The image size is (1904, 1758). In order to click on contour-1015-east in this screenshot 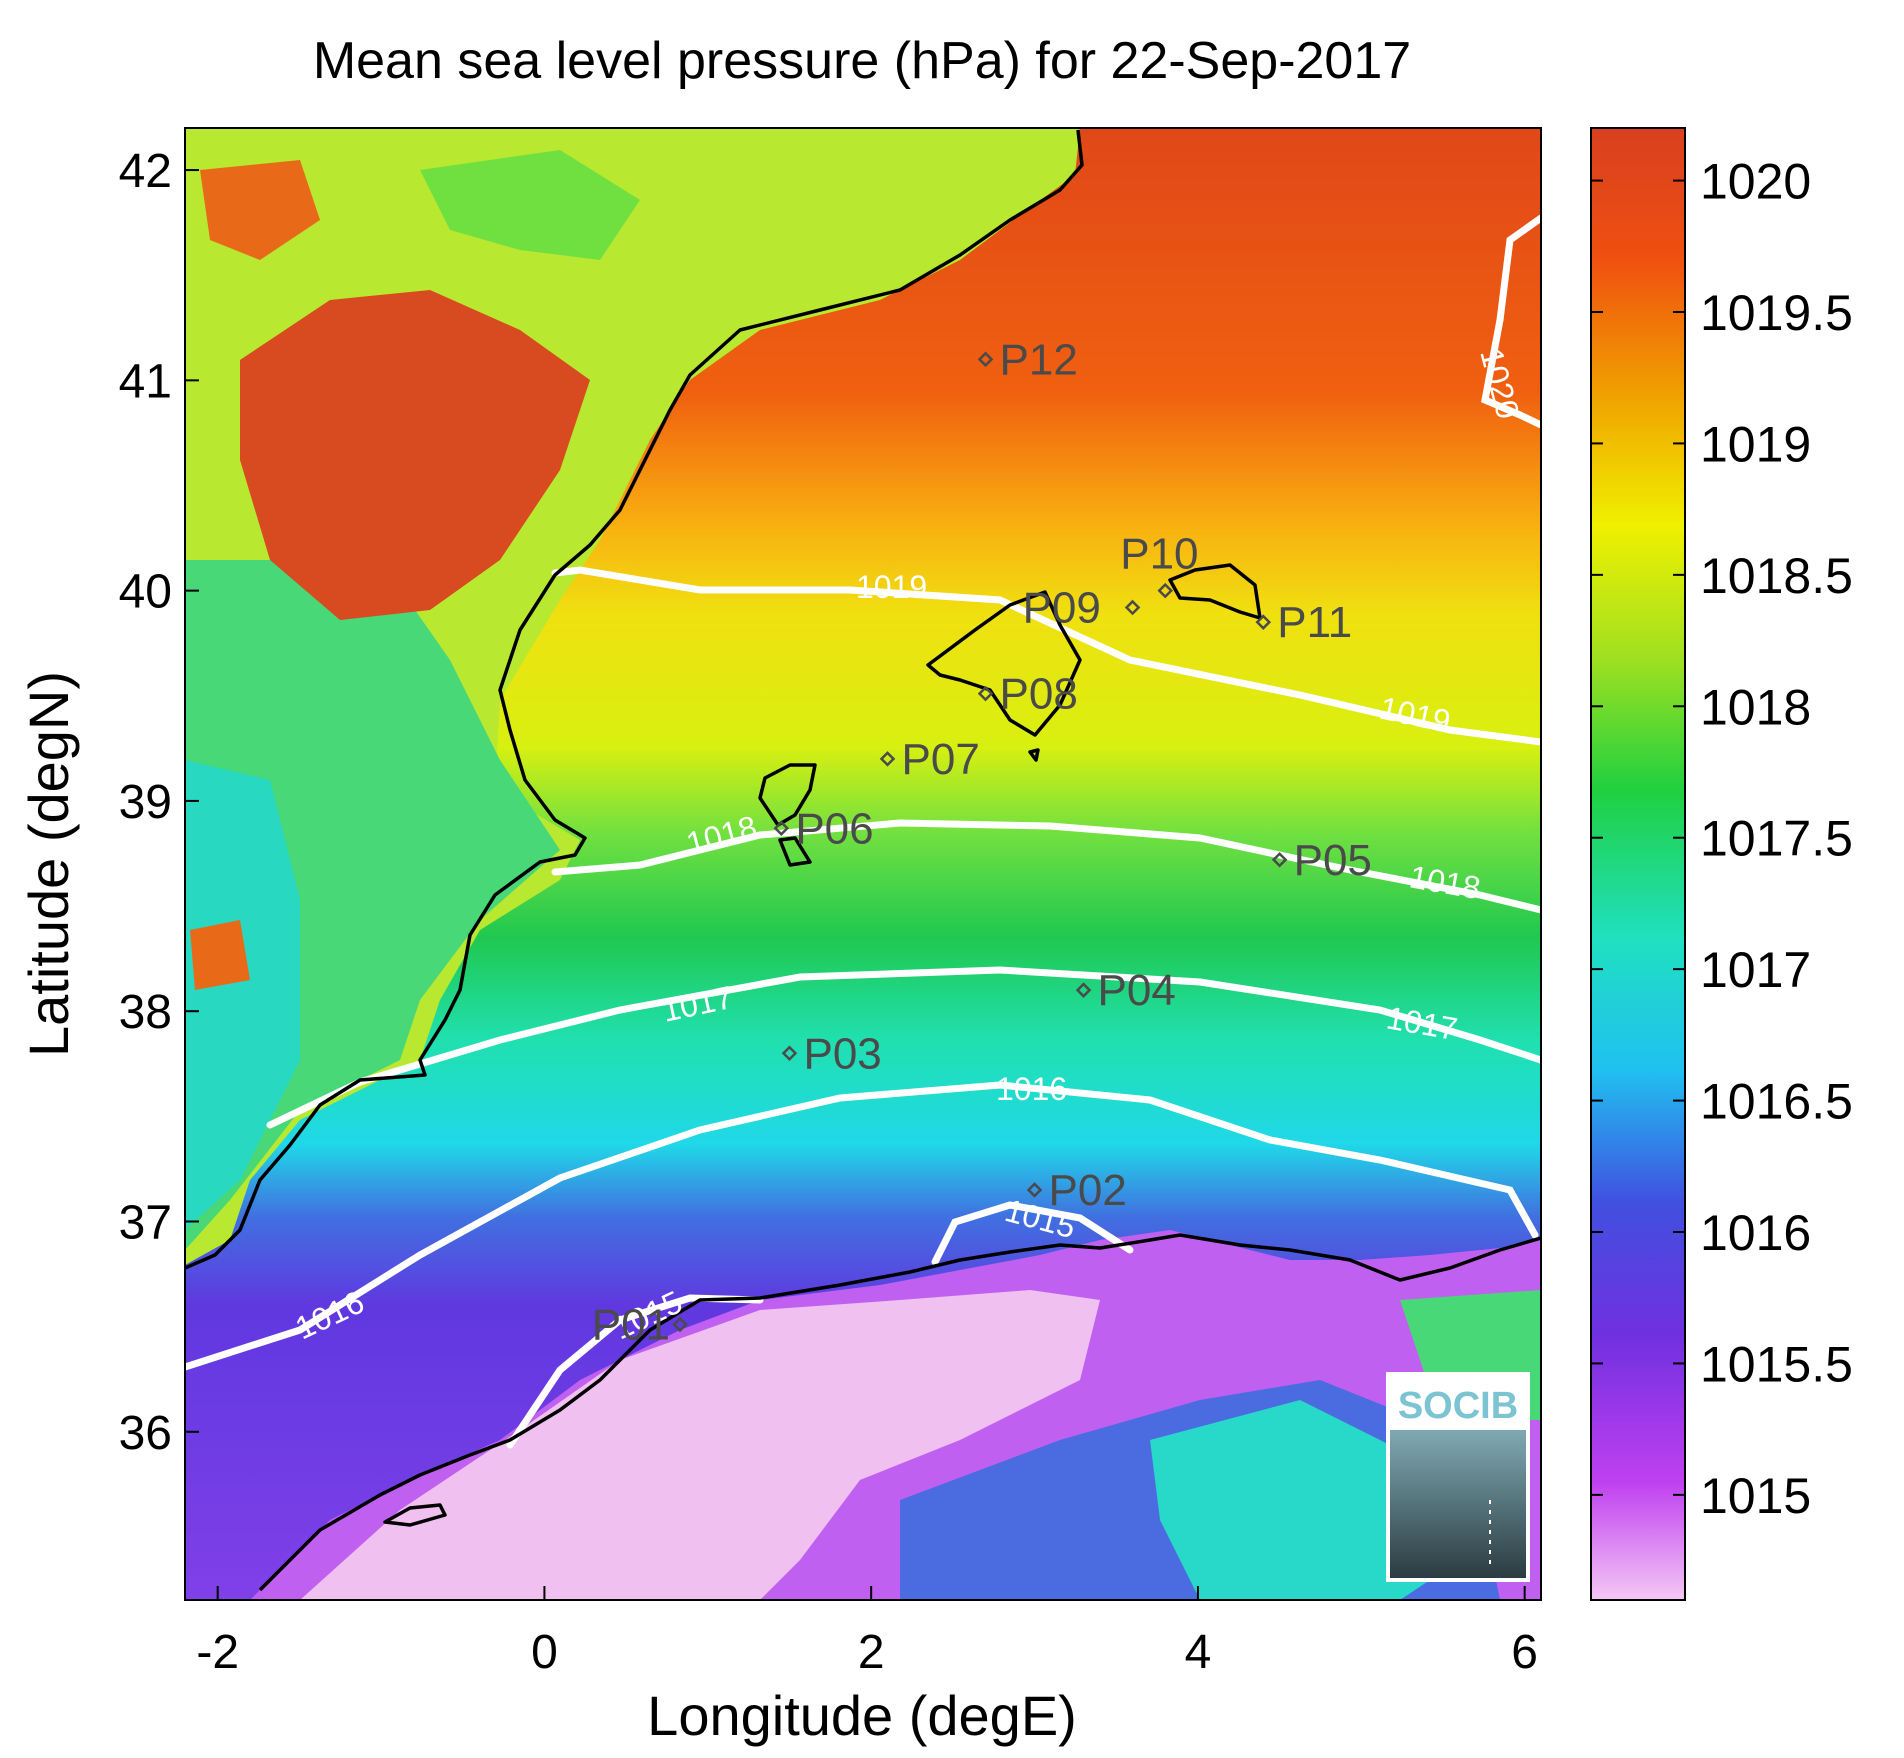, I will do `click(1032, 1233)`.